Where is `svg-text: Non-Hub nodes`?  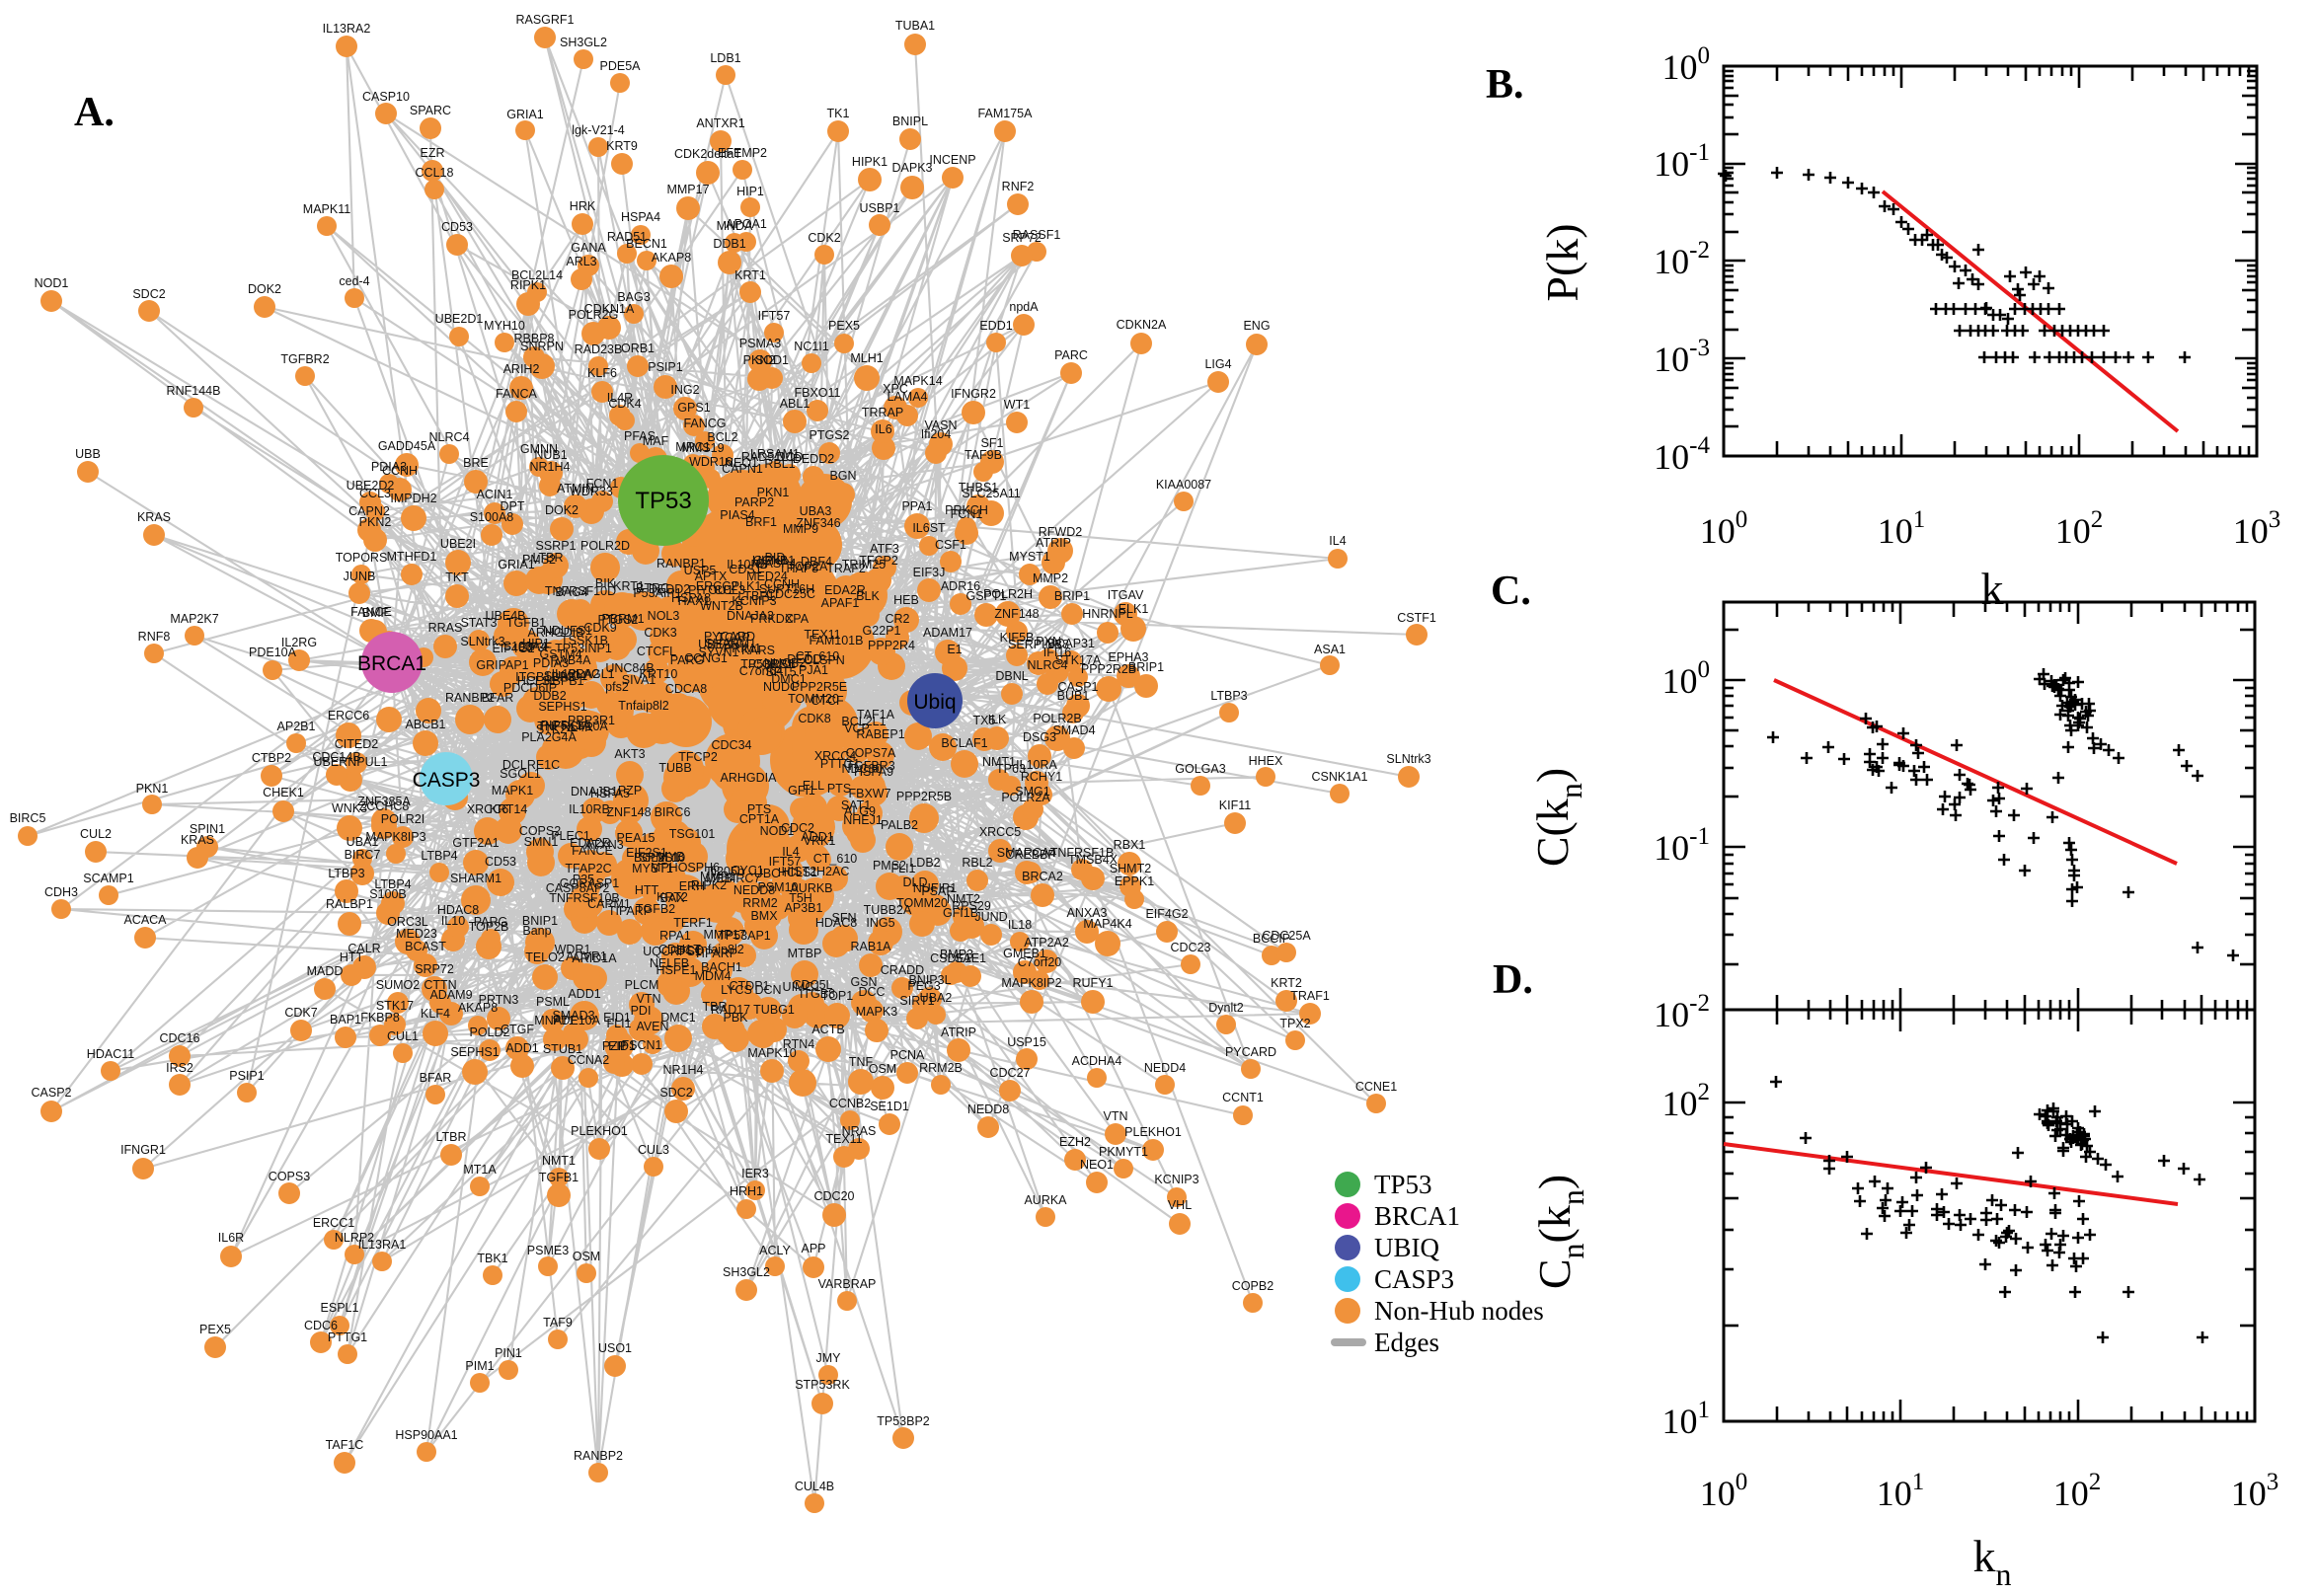
svg-text: Non-Hub nodes is located at coordinates (1459, 1311).